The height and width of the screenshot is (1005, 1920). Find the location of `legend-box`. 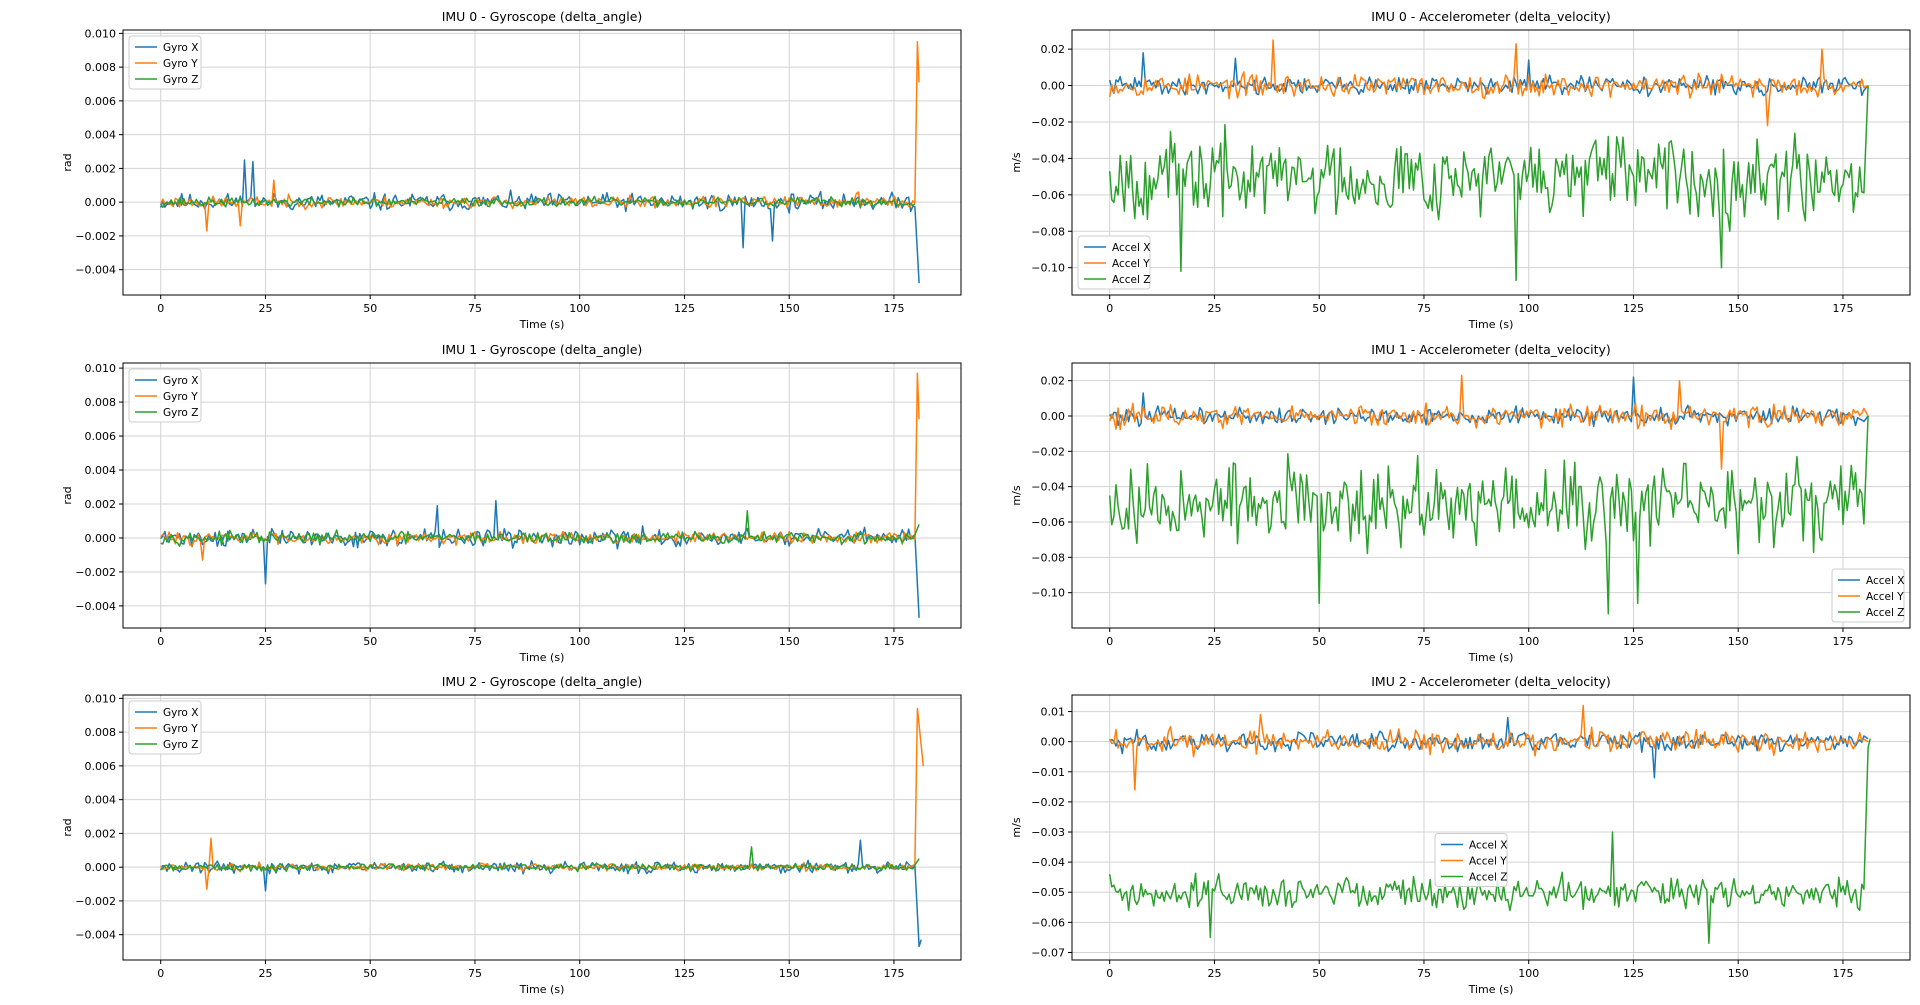

legend-box is located at coordinates (1114, 262).